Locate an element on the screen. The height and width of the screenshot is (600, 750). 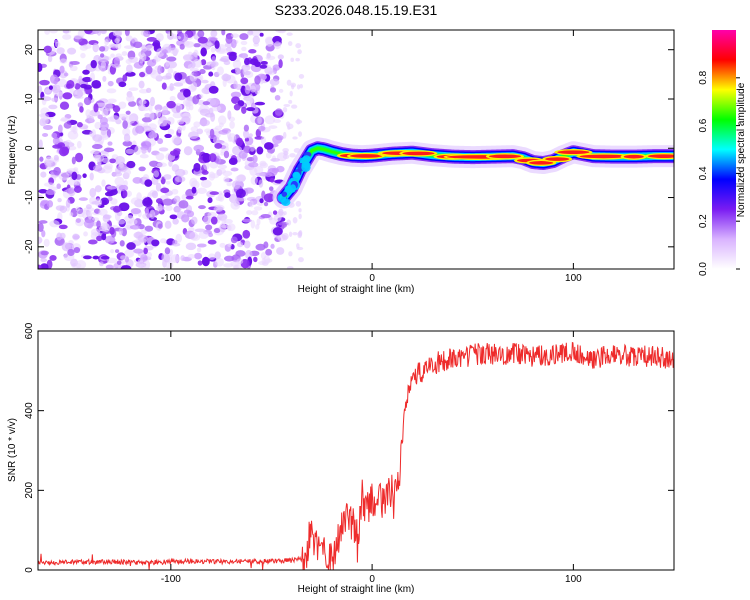
y-tick-label: -10 is located at coordinates (29, 197).